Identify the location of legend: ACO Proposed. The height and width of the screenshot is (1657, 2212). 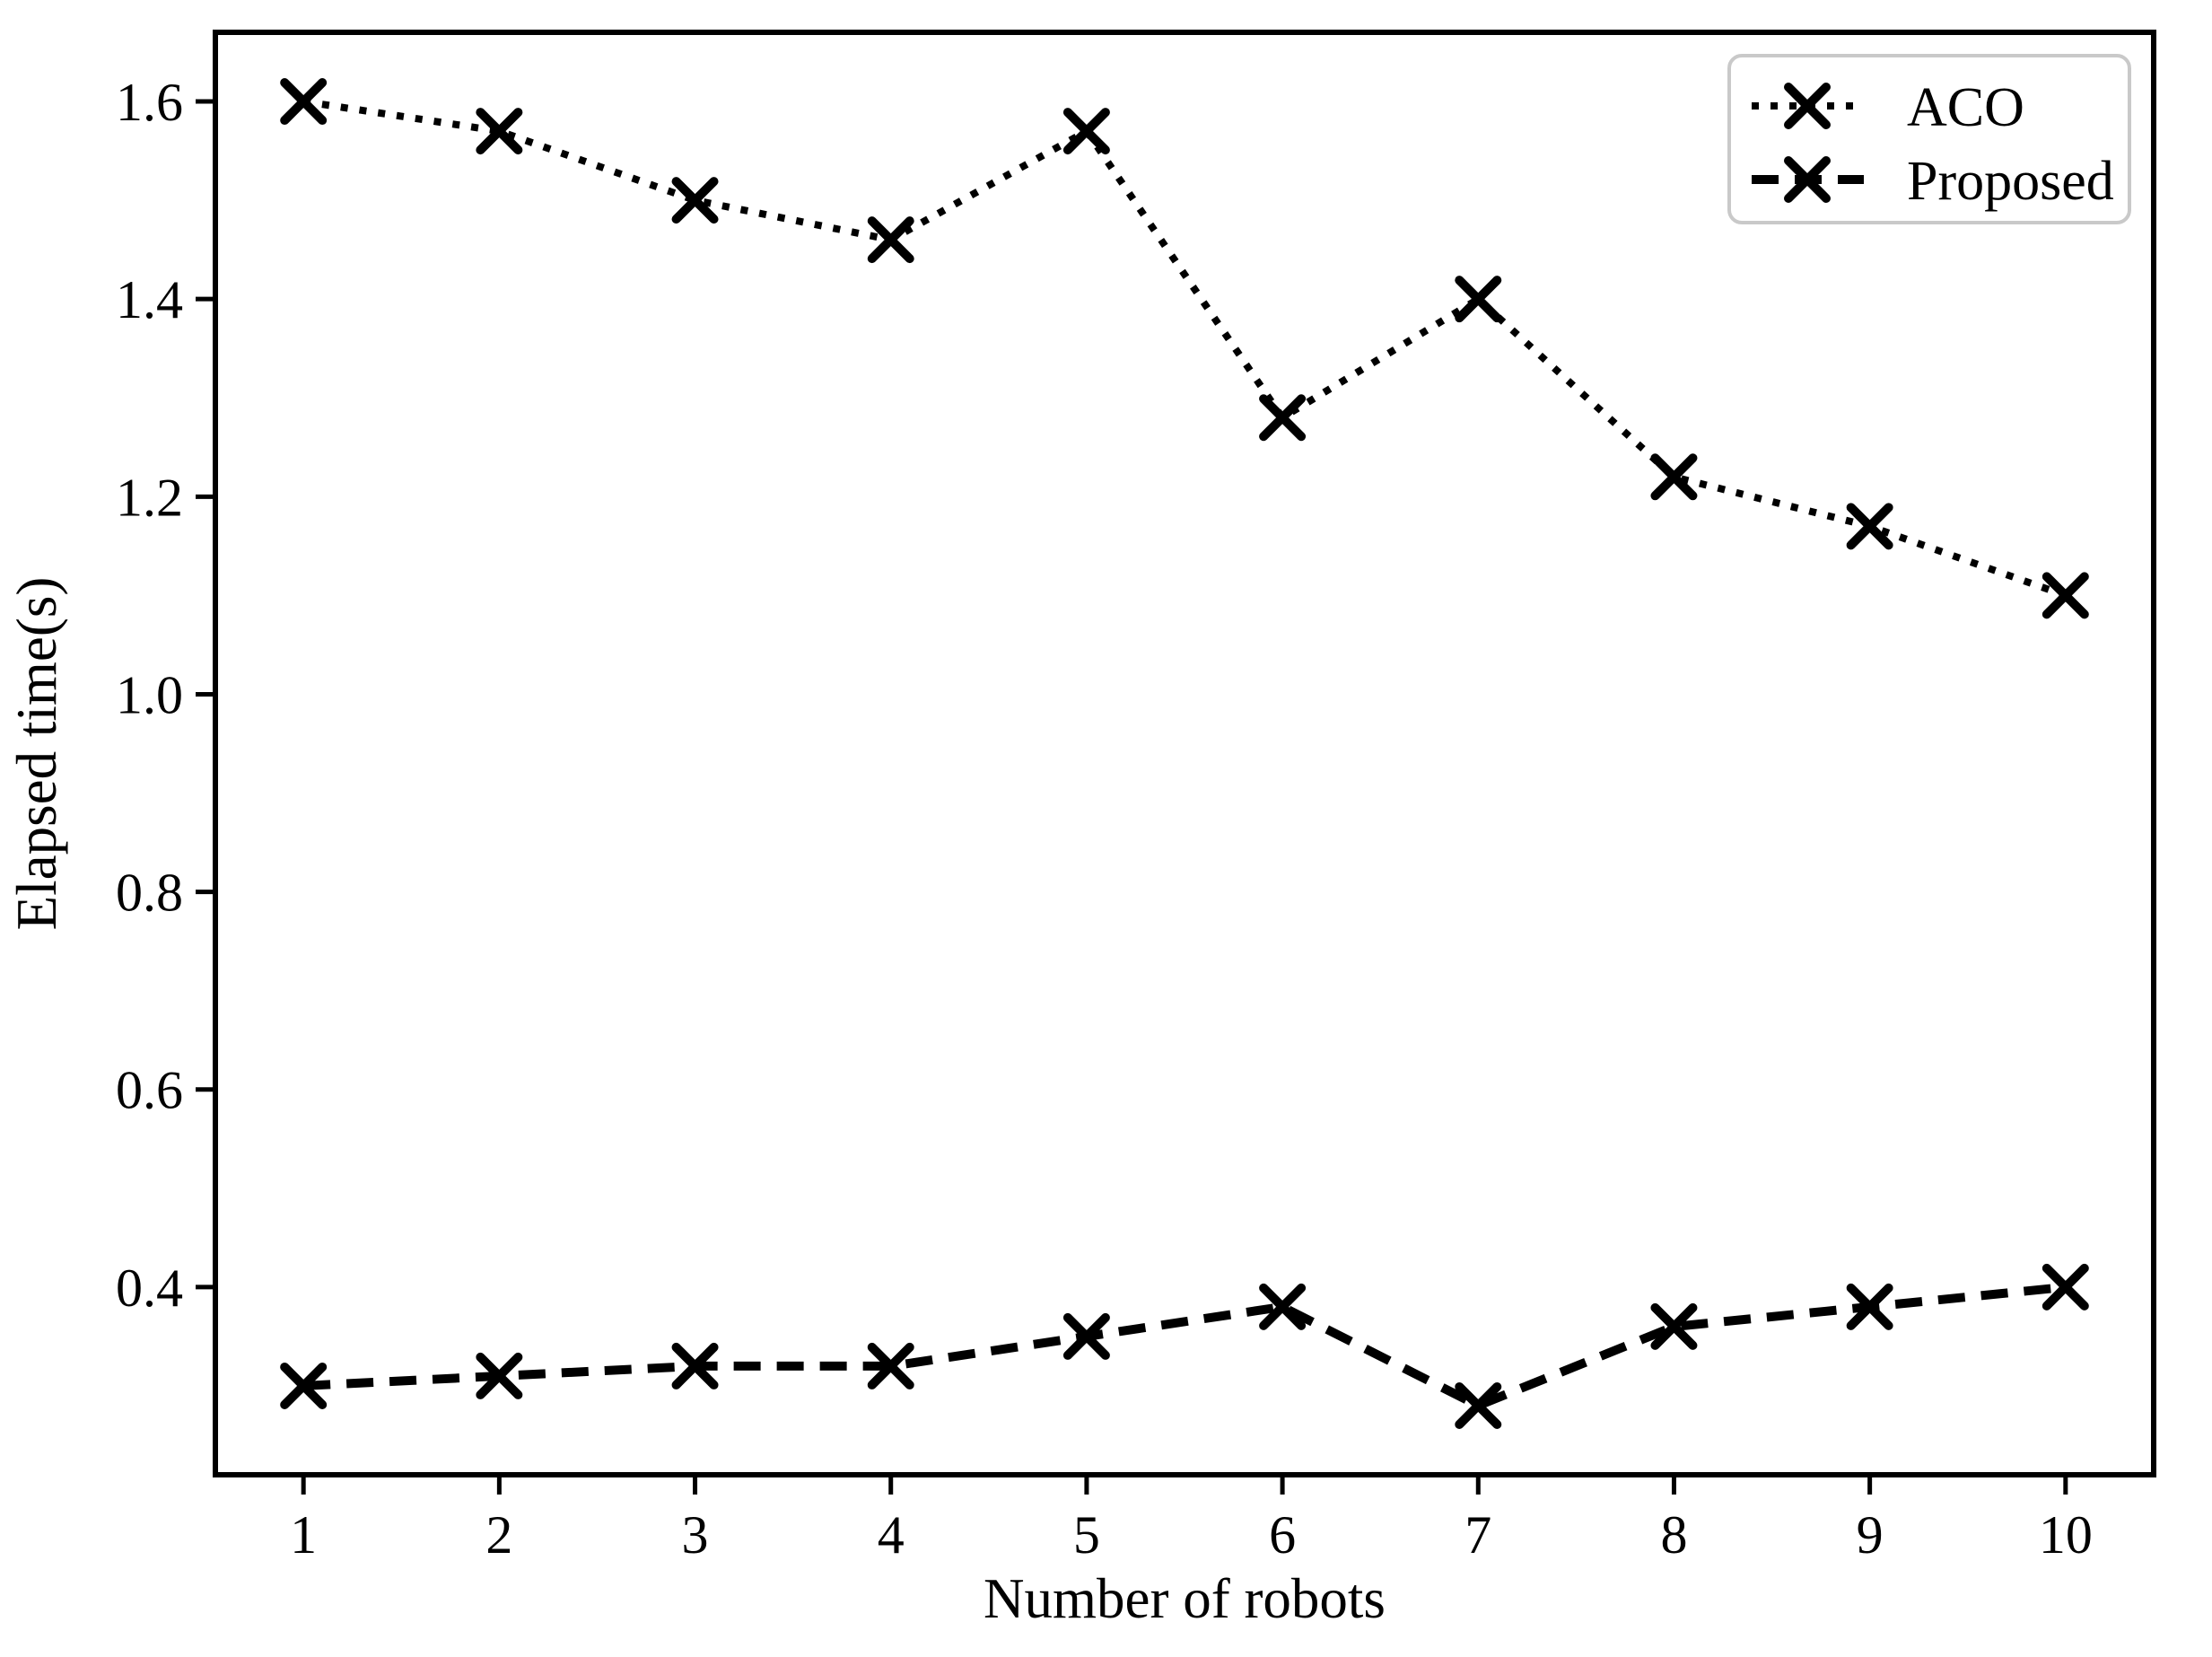
(1929, 139).